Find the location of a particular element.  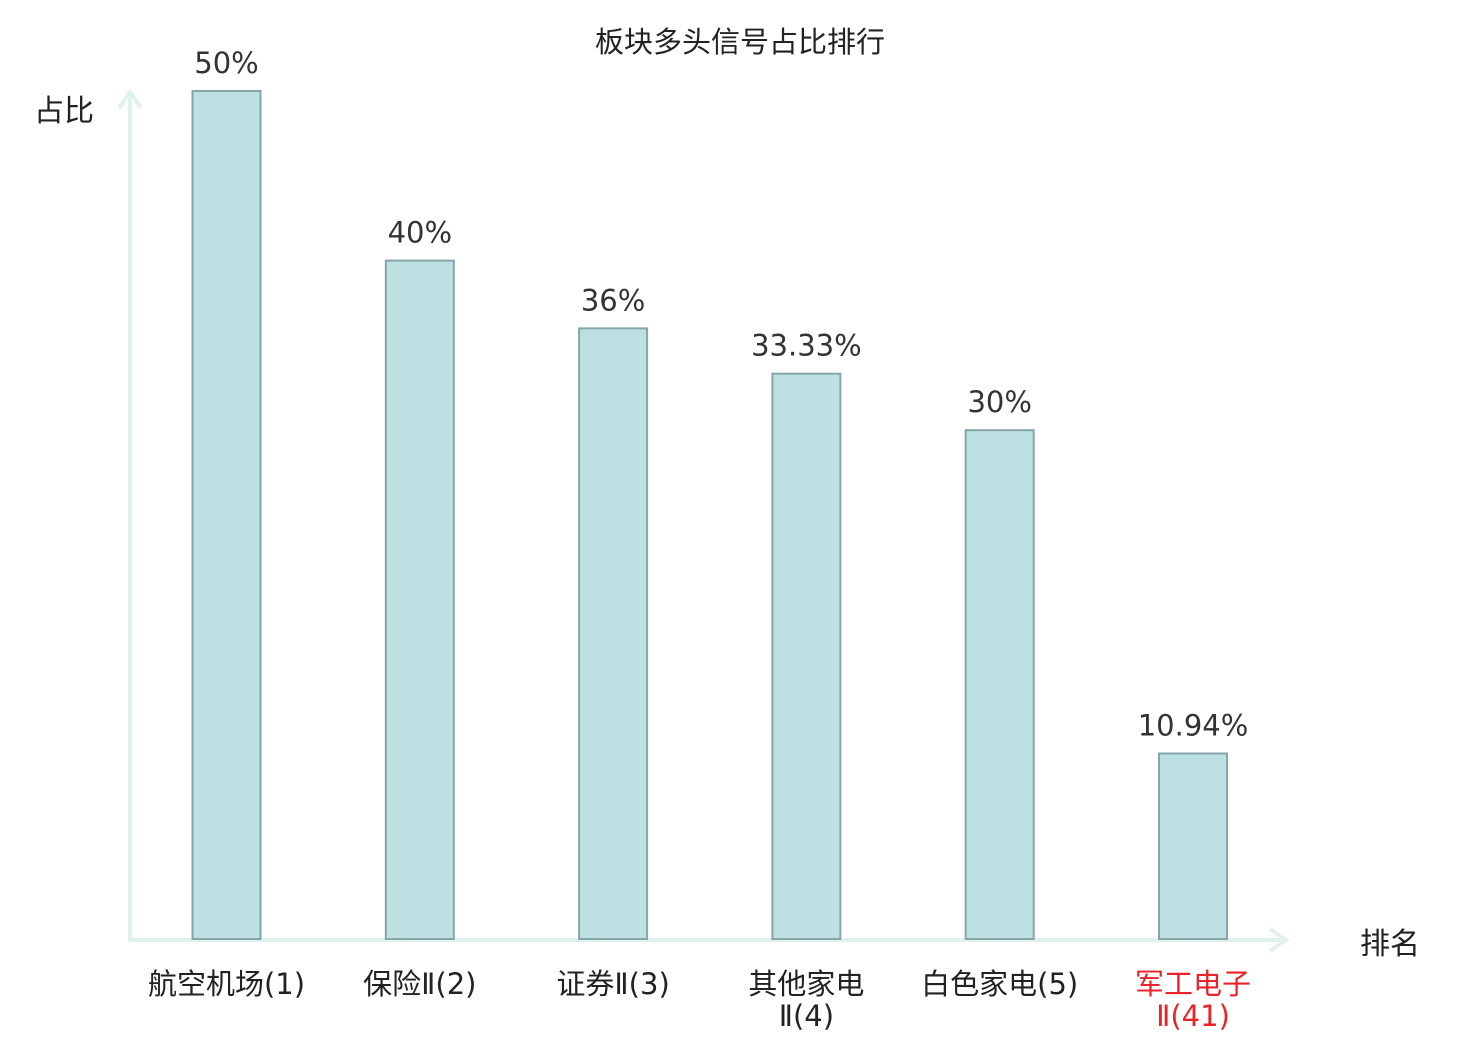

value-label-6: 10.94% is located at coordinates (1193, 726).